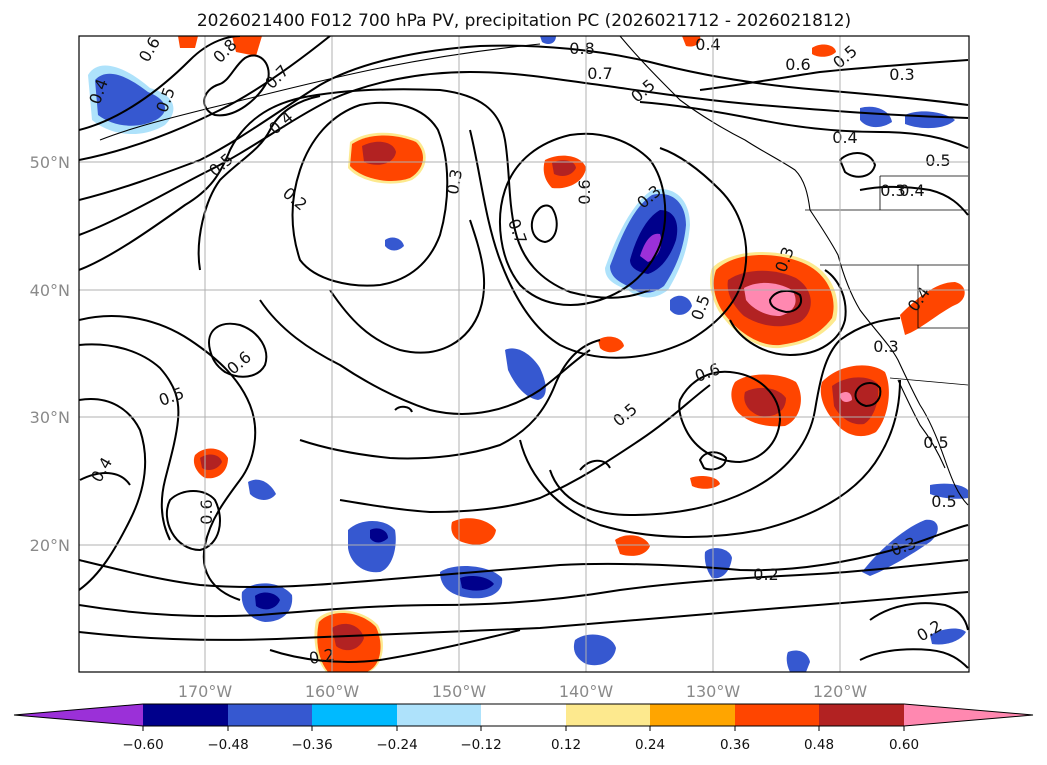 This screenshot has width=1047, height=765. What do you see at coordinates (459, 691) in the screenshot?
I see `lon-label: 150°W` at bounding box center [459, 691].